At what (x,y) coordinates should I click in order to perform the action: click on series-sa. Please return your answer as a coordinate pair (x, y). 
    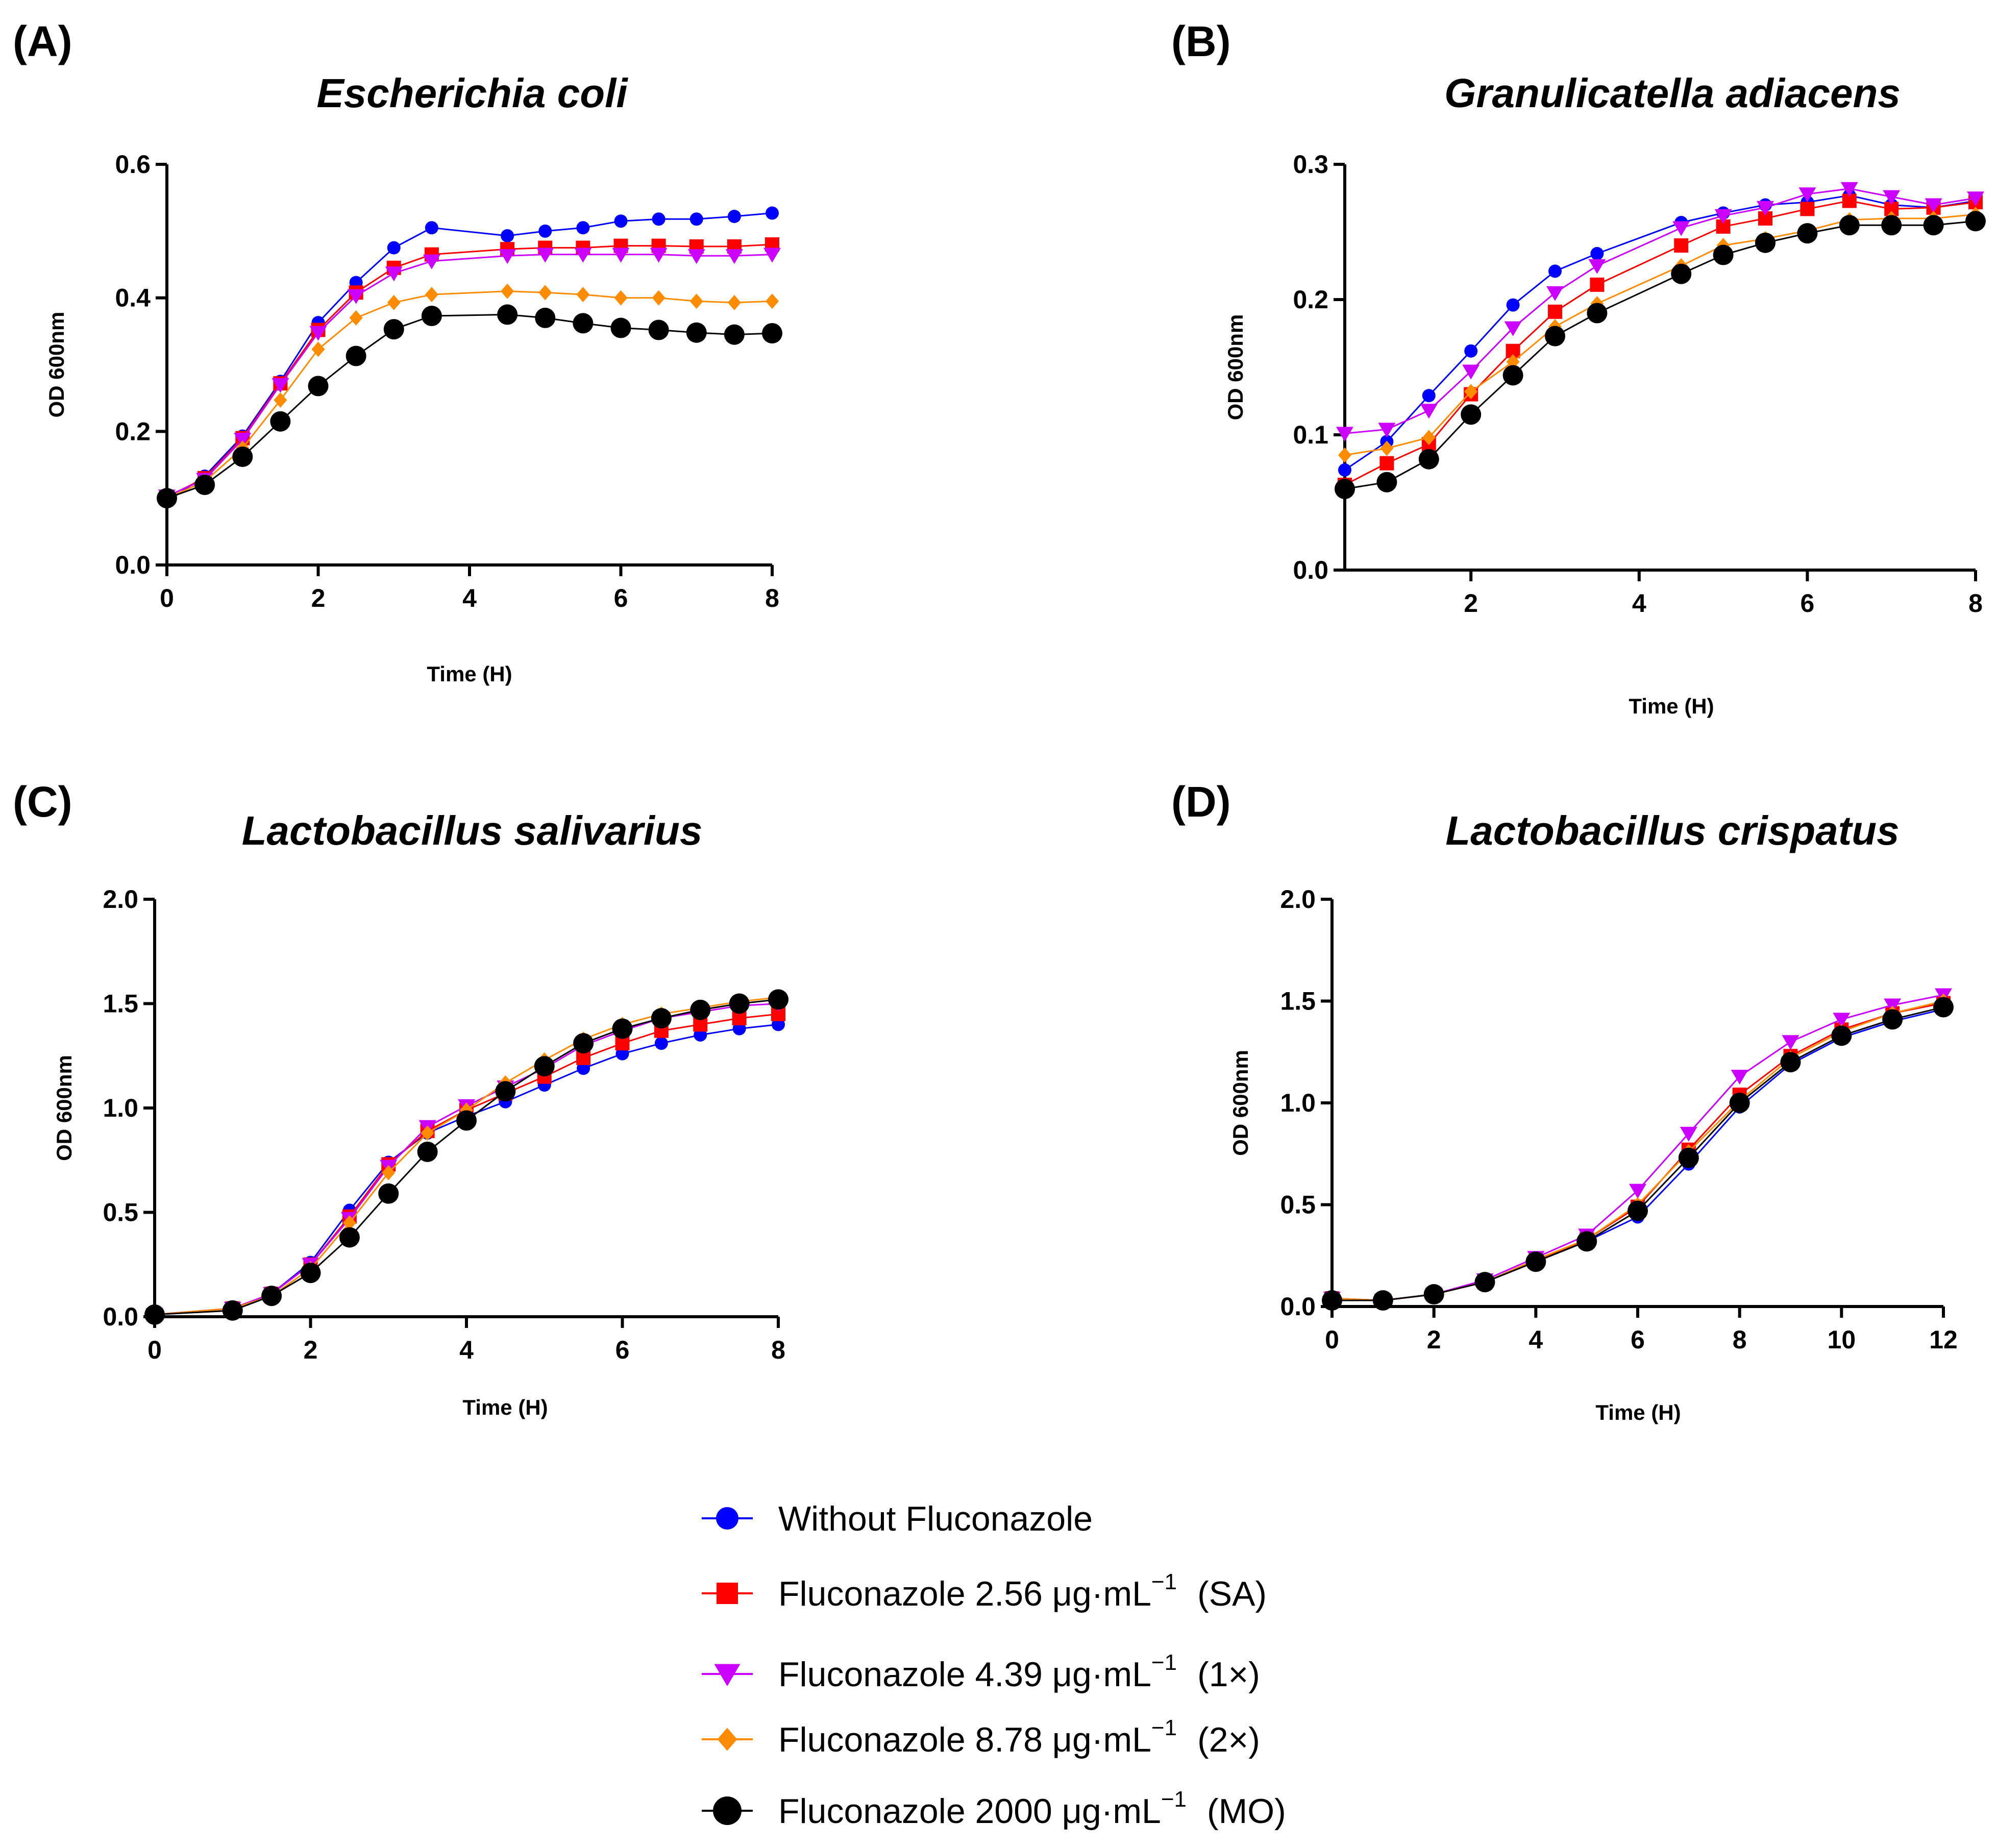
    Looking at the image, I should click on (466, 1164).